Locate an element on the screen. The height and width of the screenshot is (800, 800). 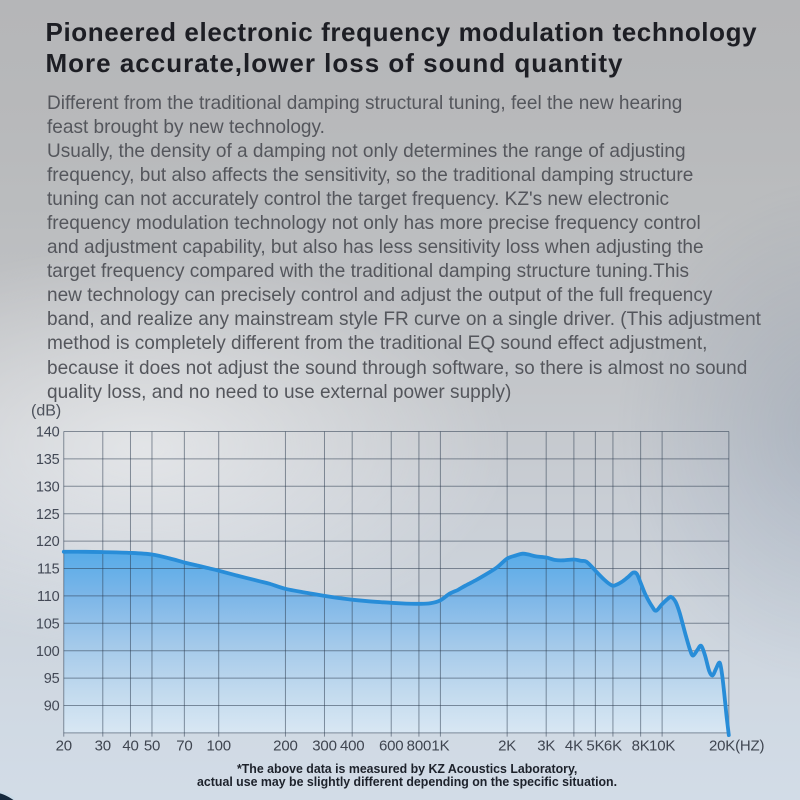
svg-text: 300 is located at coordinates (324, 746).